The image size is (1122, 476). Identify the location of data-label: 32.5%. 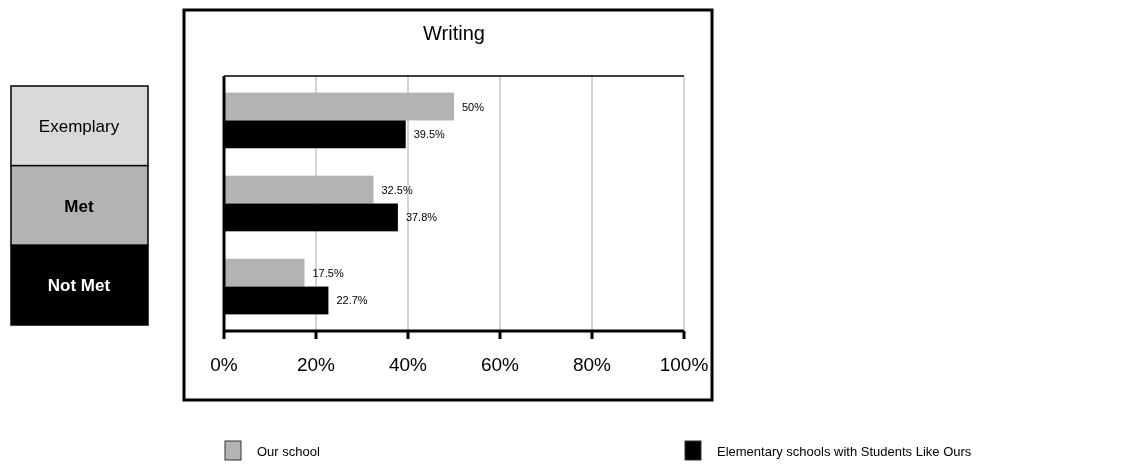
(397, 189).